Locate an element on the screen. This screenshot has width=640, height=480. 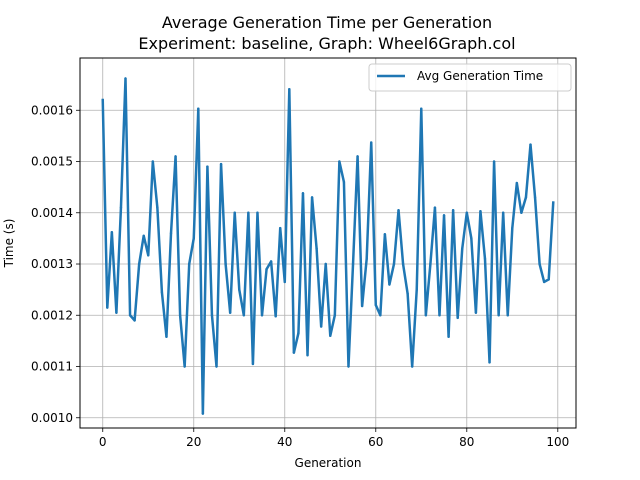
x-tick-label: 60 is located at coordinates (375, 442).